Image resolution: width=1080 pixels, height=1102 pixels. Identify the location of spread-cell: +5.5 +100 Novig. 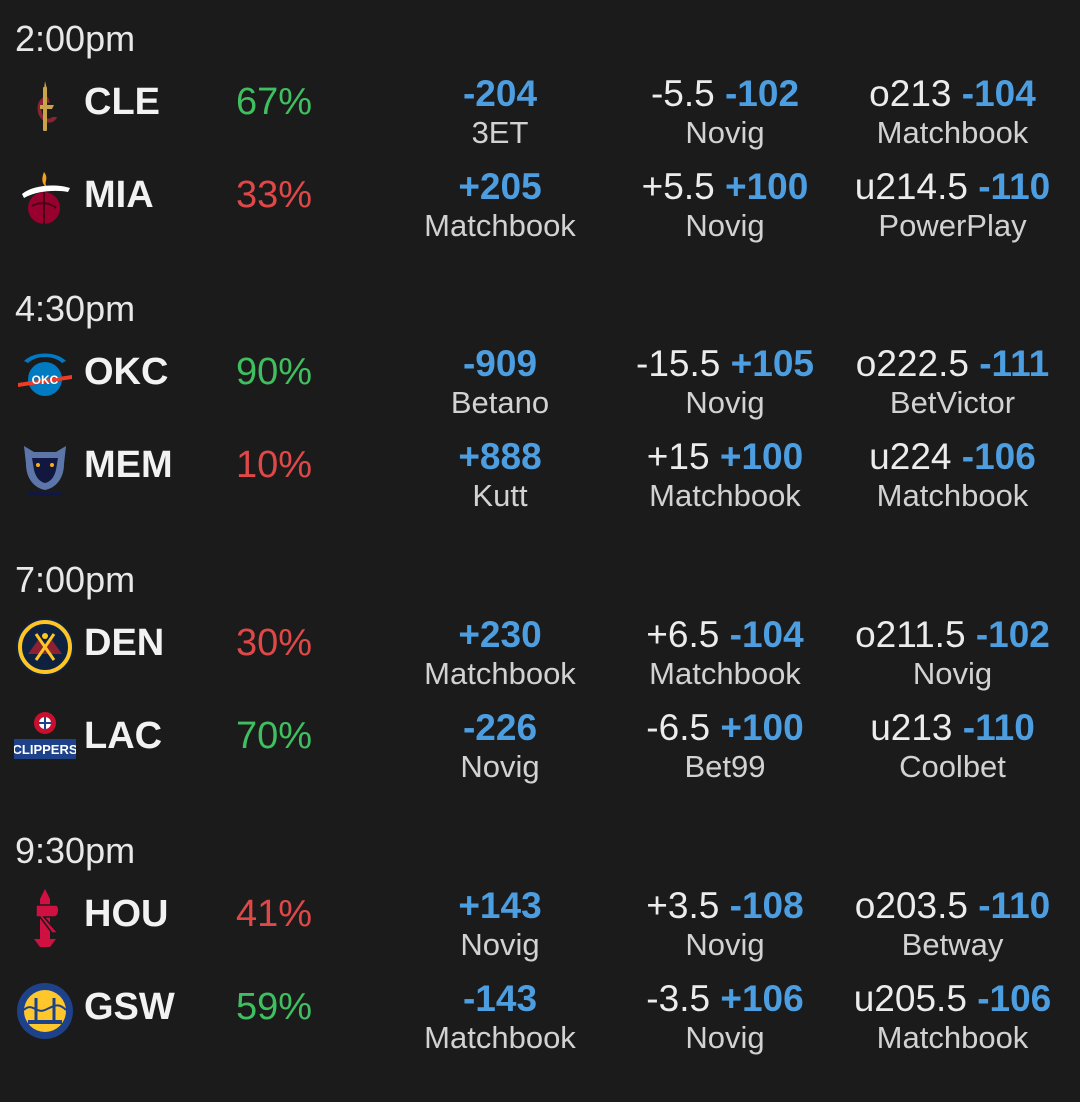
(725, 204).